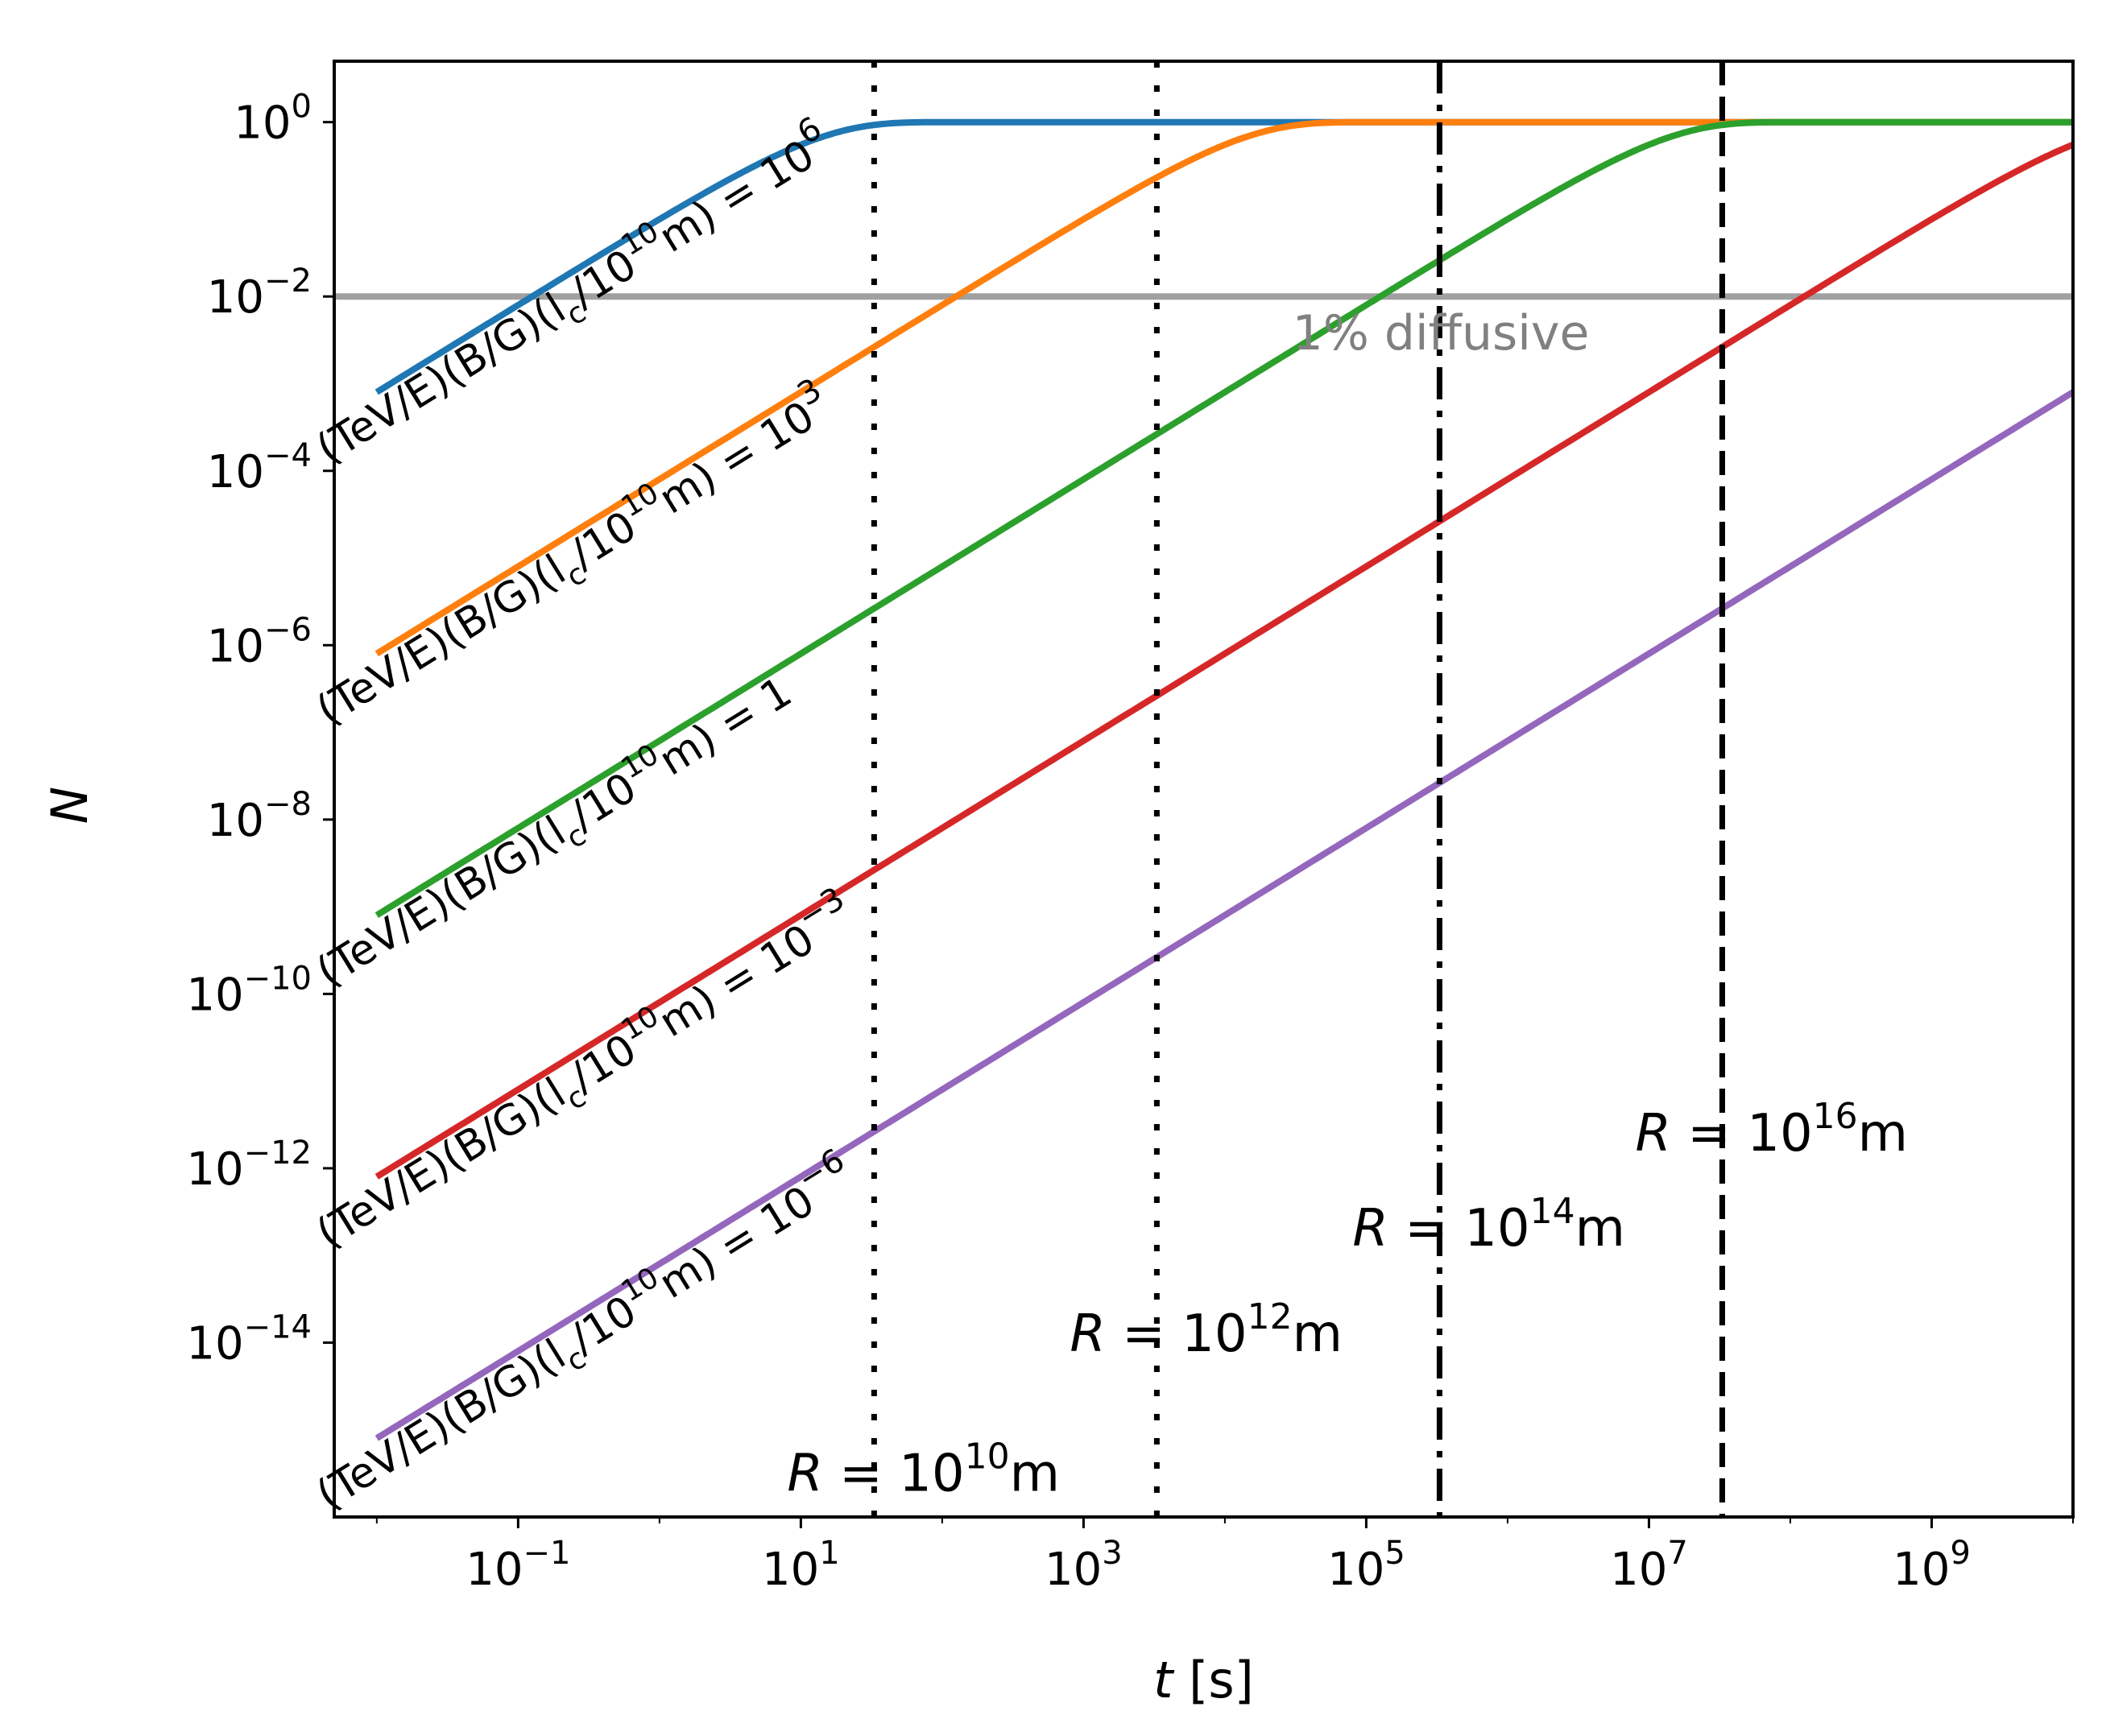 Image resolution: width=2102 pixels, height=1736 pixels. I want to click on y-tick-exp: −6, so click(288, 629).